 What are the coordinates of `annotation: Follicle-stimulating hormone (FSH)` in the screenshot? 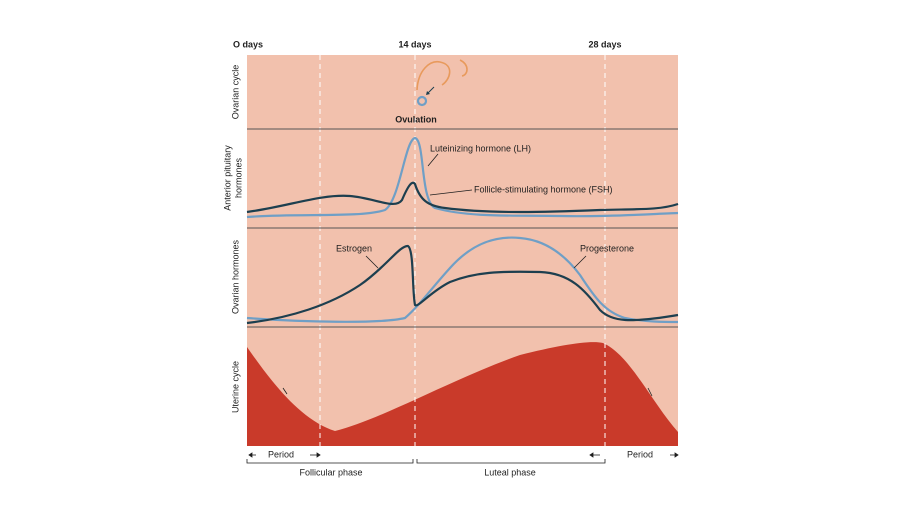 It's located at (543, 189).